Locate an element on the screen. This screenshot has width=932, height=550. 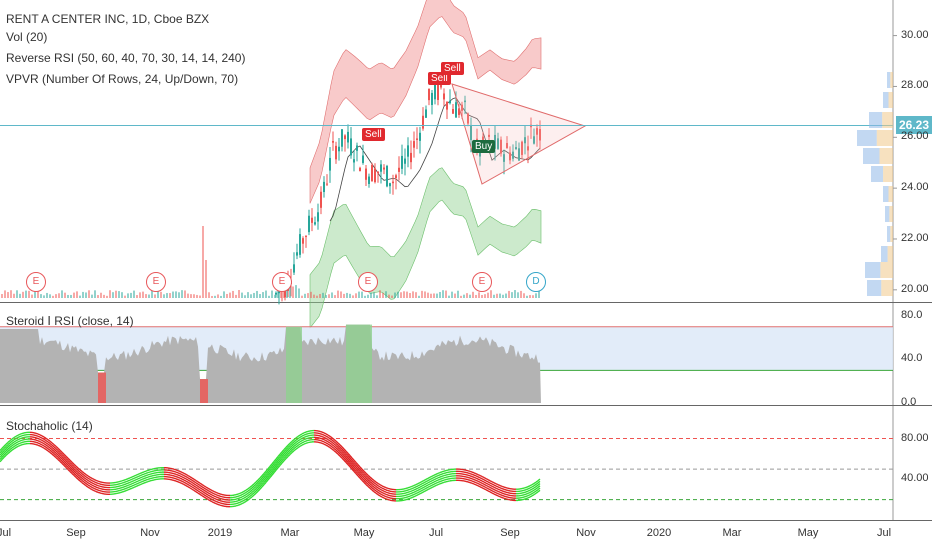
dividend-event-marker: D is located at coordinates (536, 282).